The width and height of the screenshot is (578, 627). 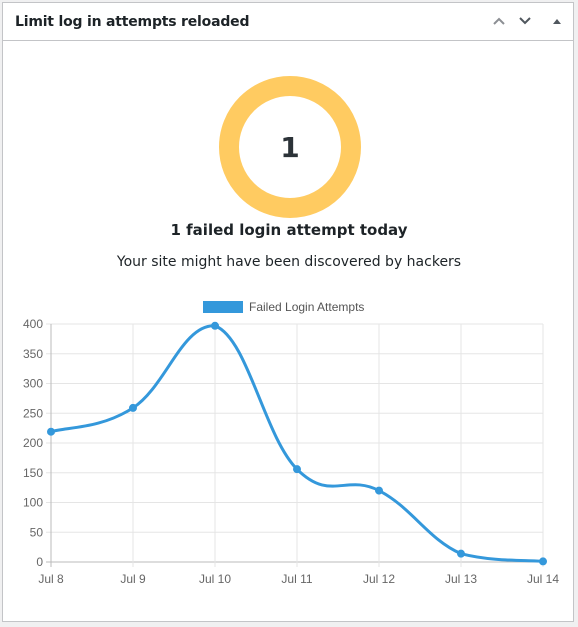 What do you see at coordinates (37, 532) in the screenshot?
I see `y-tick-label: 50` at bounding box center [37, 532].